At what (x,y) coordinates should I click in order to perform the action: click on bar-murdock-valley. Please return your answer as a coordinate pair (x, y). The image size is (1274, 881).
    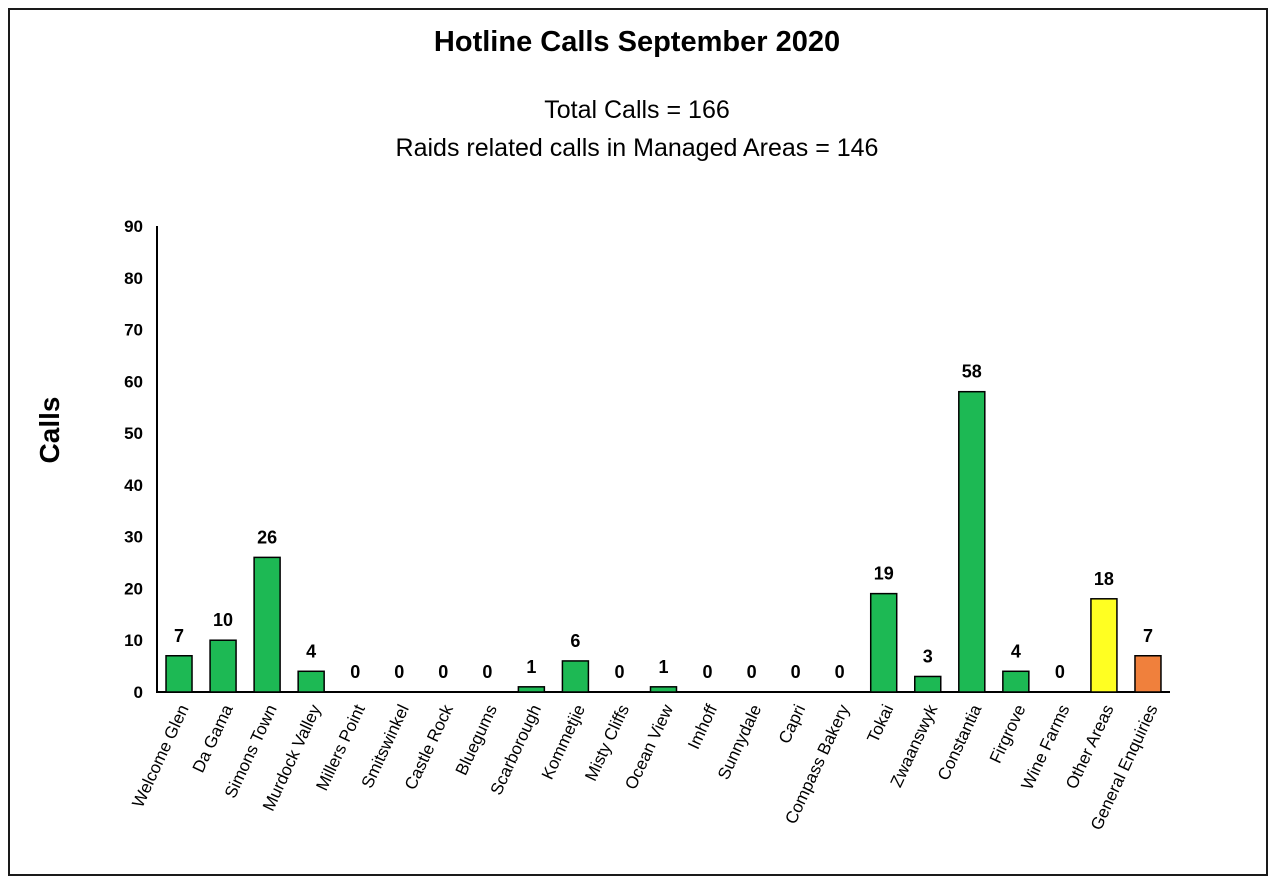
    Looking at the image, I should click on (311, 681).